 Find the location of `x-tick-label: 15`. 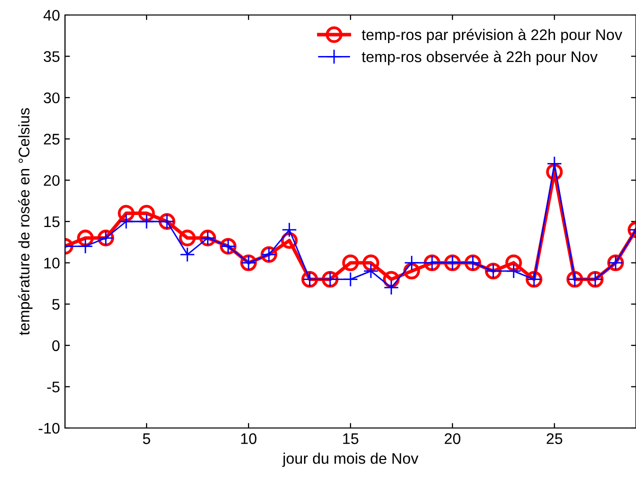

x-tick-label: 15 is located at coordinates (350, 438).